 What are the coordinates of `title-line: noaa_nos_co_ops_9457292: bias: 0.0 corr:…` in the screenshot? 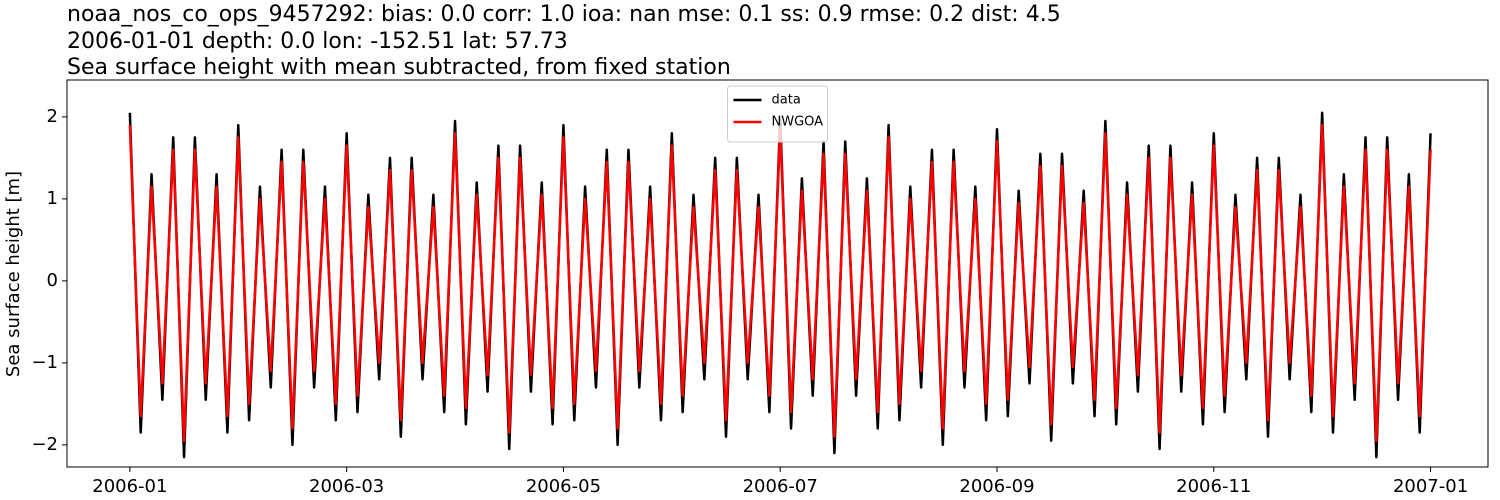 It's located at (564, 14).